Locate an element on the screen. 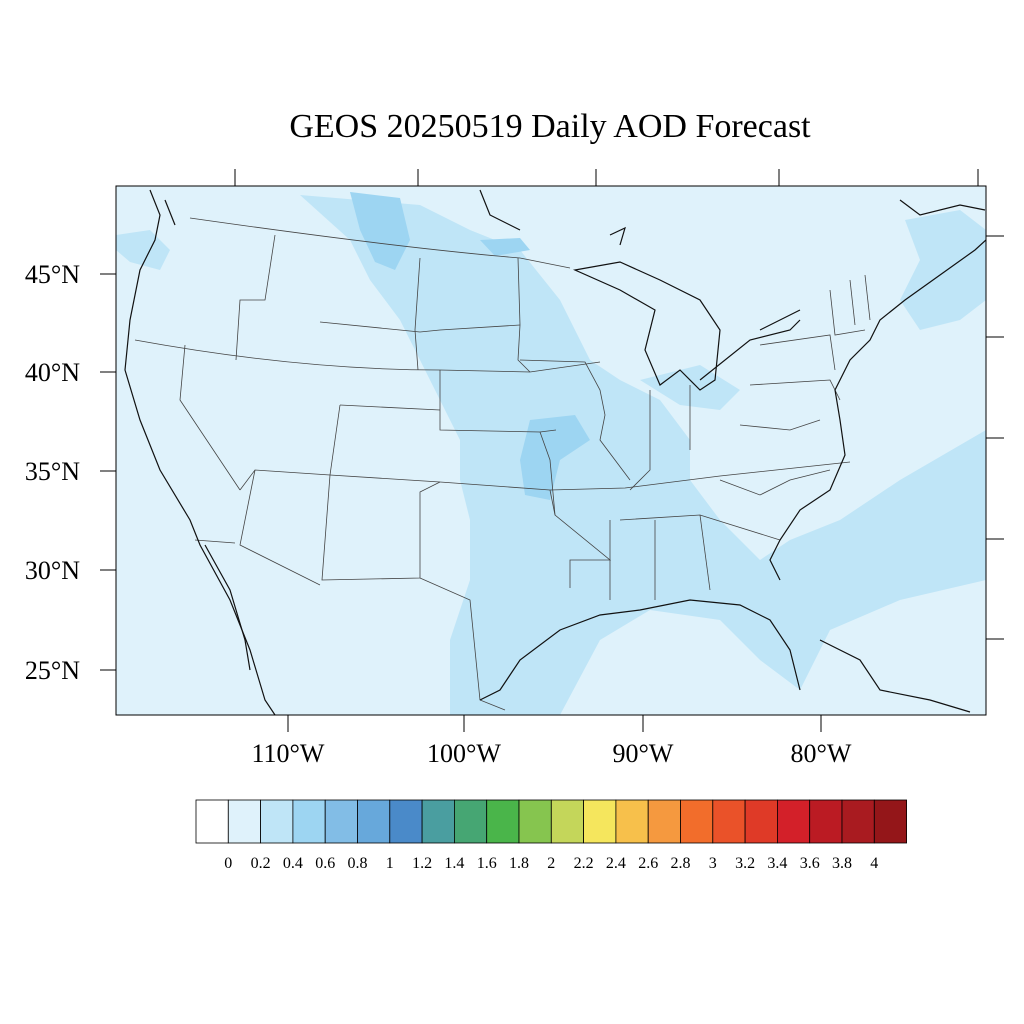 This screenshot has width=1024, height=1024. aod-shading-core is located at coordinates (470, 346).